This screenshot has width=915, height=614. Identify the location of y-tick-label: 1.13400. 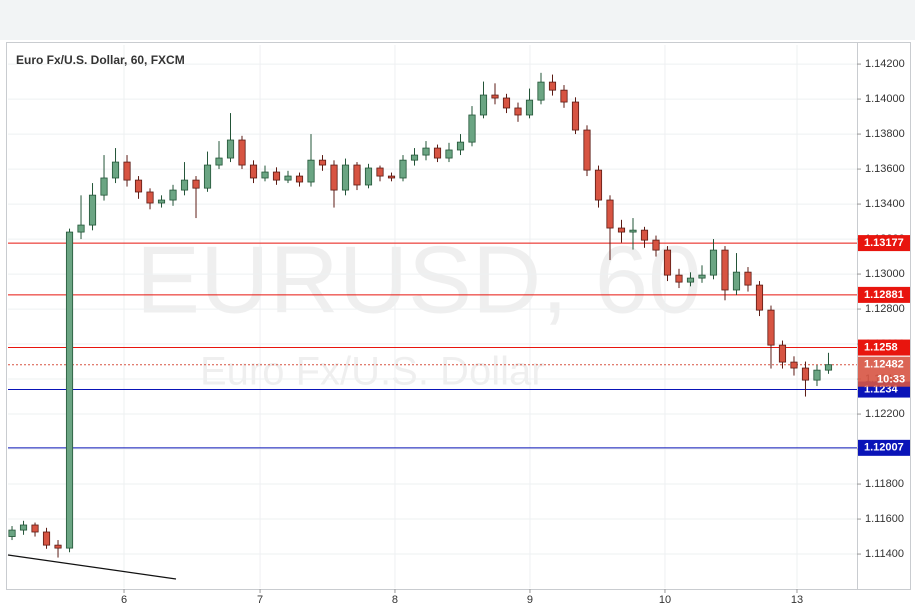
(885, 204).